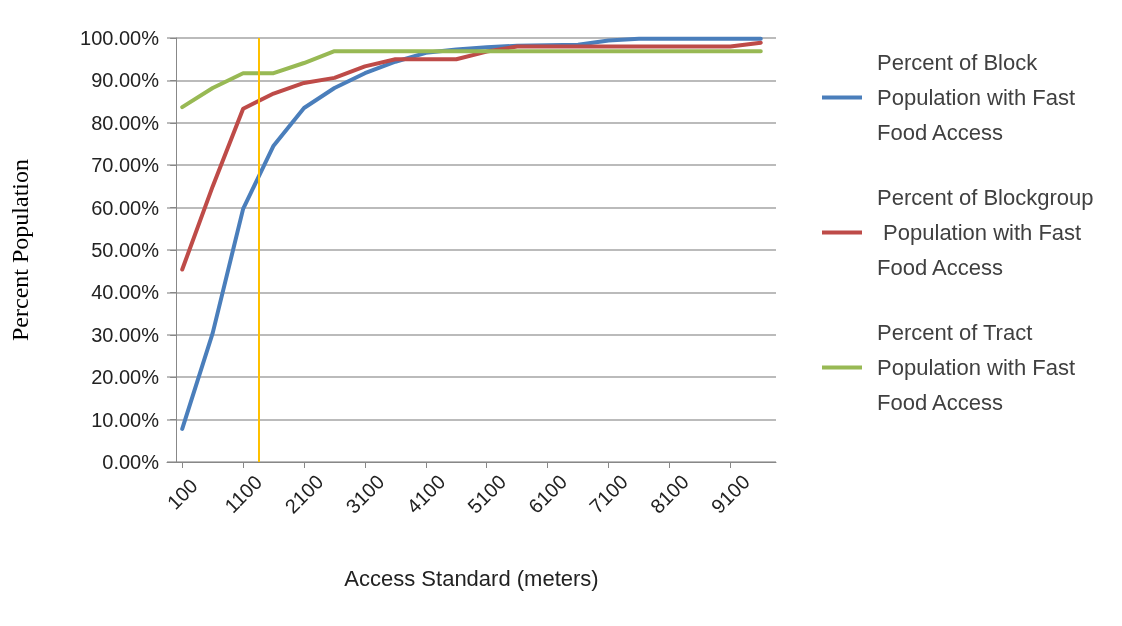  I want to click on y-tick-label: 90.00%, so click(125, 80).